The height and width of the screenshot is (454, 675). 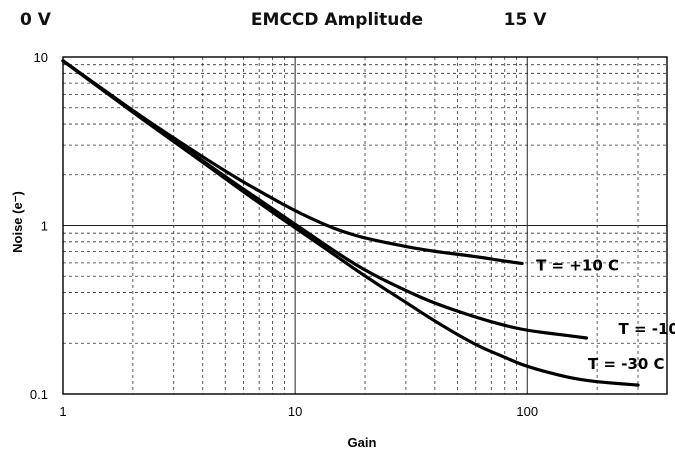 What do you see at coordinates (62, 411) in the screenshot?
I see `x-tick-label: 1` at bounding box center [62, 411].